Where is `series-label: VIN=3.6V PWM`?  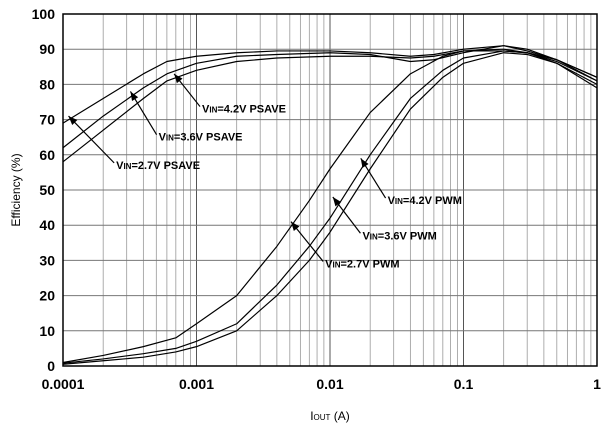
series-label: VIN=3.6V PWM is located at coordinates (399, 236).